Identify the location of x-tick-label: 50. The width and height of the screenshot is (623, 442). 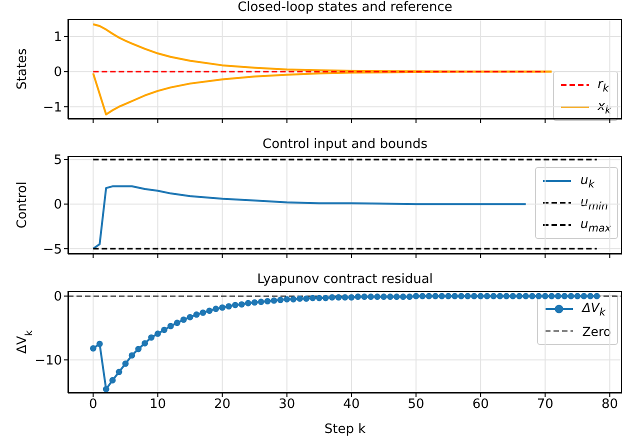
(416, 404).